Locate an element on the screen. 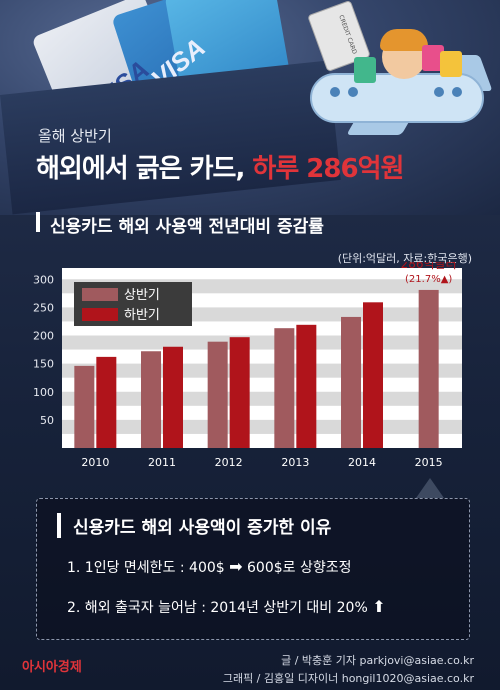  reason-item-1: 1. 1인당 면세한도 : 400$ ➡ 600$로 상향조정 is located at coordinates (209, 566).